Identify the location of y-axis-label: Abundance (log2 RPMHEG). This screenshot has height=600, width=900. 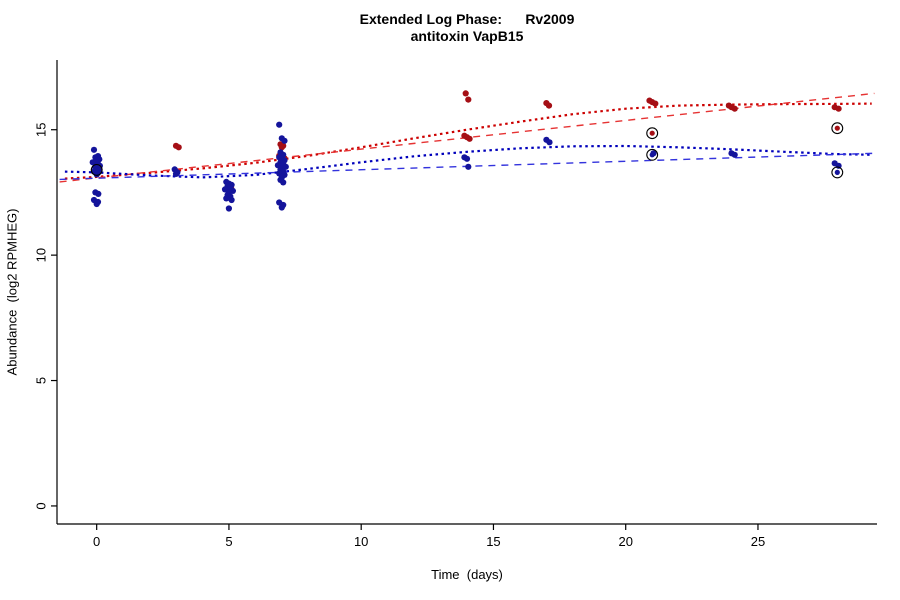
(12, 292).